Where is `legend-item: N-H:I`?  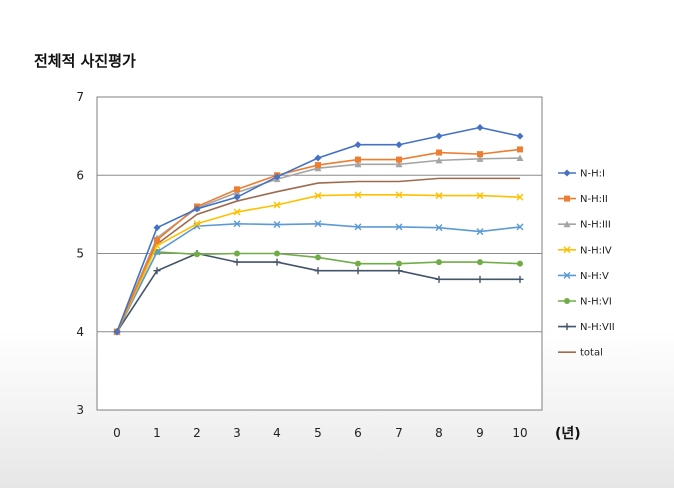
legend-item: N-H:I is located at coordinates (581, 174).